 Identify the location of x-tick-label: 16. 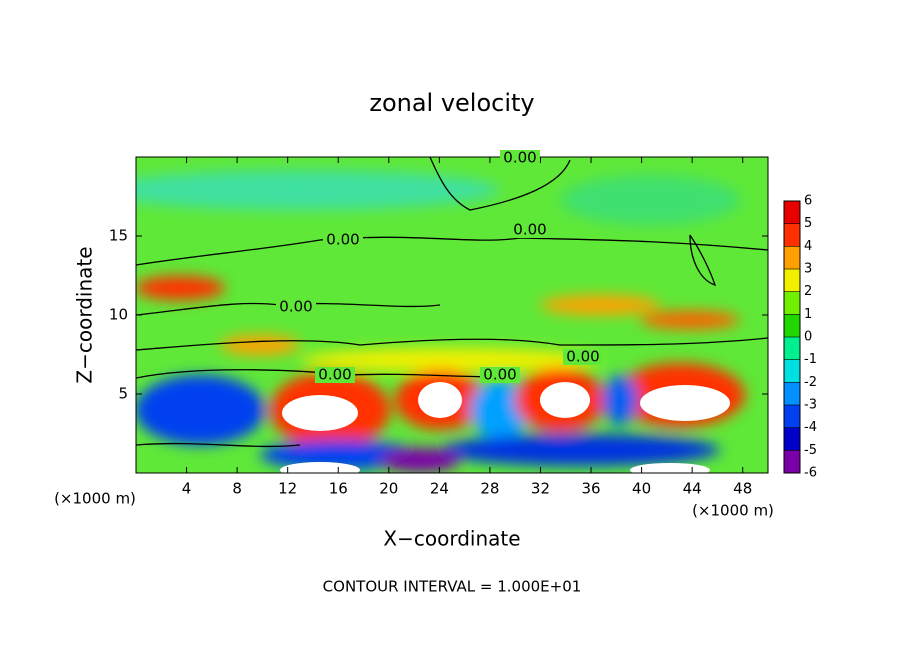
(338, 489).